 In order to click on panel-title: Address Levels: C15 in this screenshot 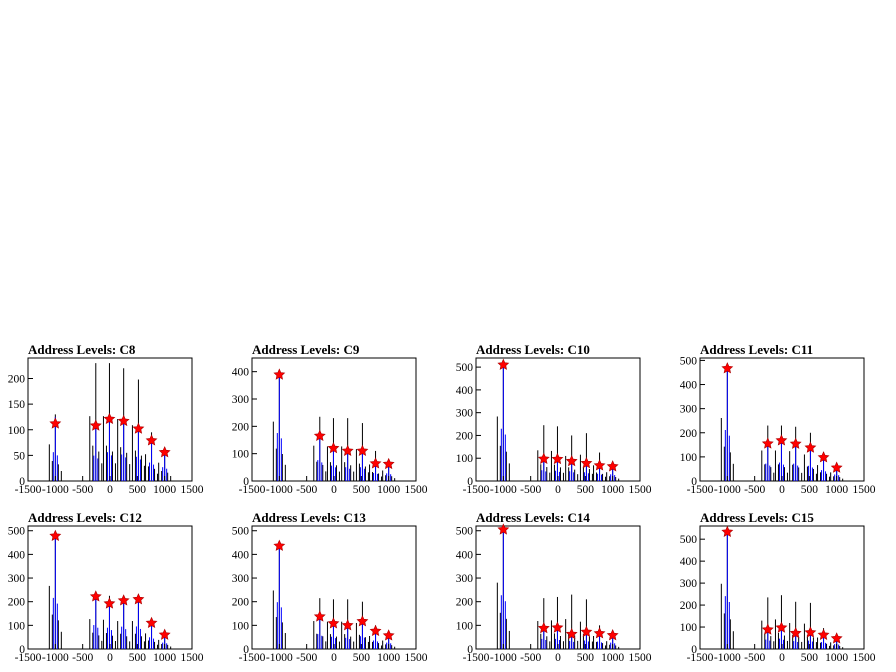, I will do `click(757, 517)`.